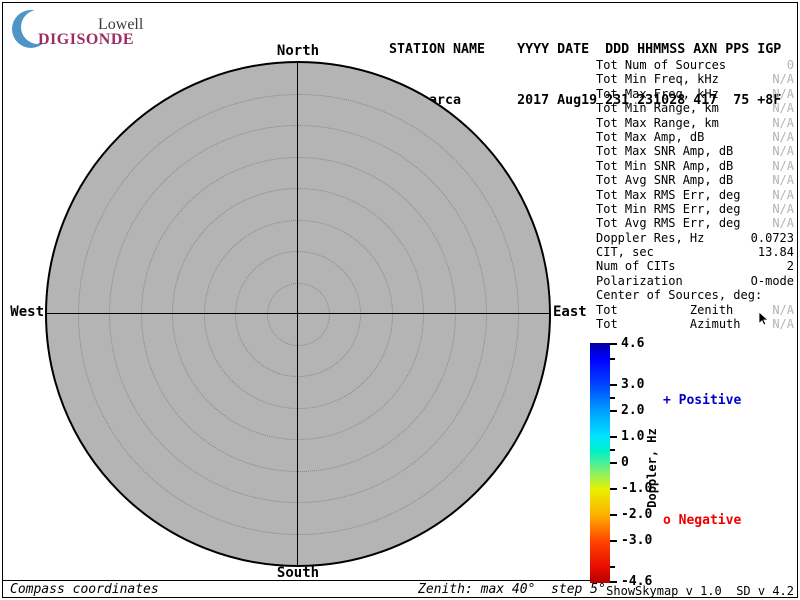 This screenshot has width=800, height=600. Describe the element at coordinates (650, 136) in the screenshot. I see `stat-label: Tot Max Amp, dB` at that location.